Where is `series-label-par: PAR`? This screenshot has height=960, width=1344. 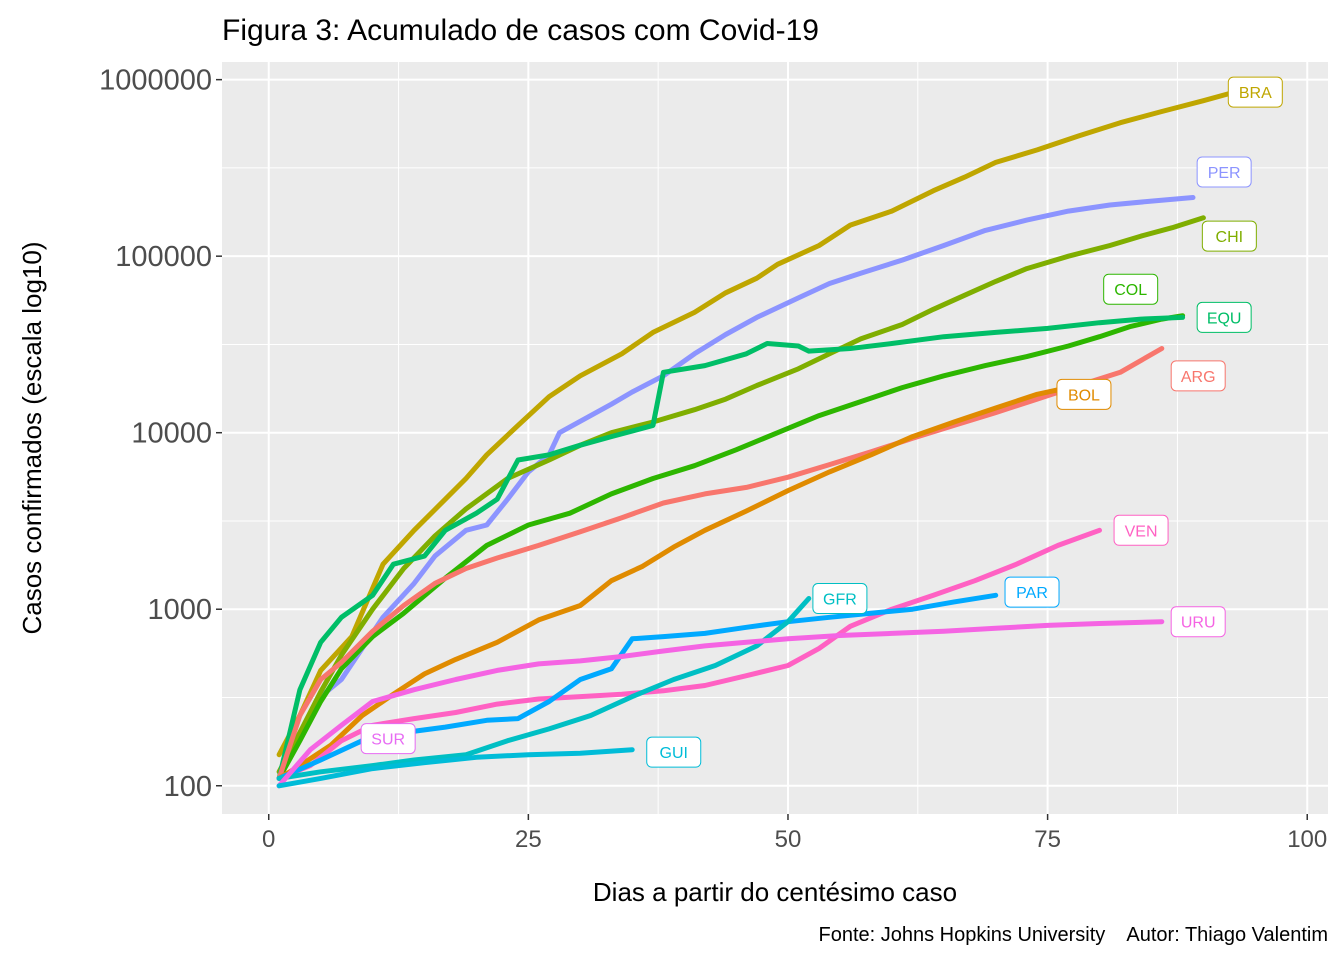 series-label-par: PAR is located at coordinates (1032, 593).